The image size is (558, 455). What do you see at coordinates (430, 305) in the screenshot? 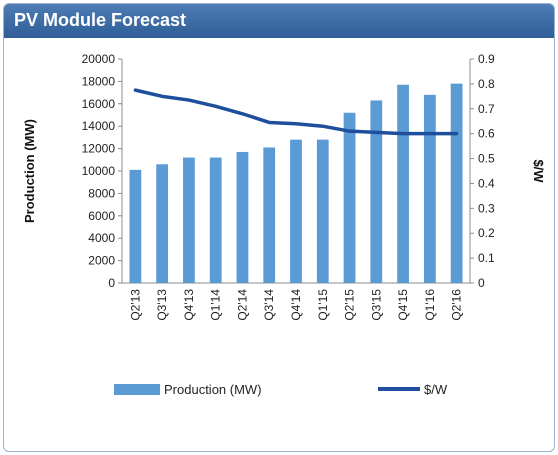
I see `x-tick-label: Q1'16` at bounding box center [430, 305].